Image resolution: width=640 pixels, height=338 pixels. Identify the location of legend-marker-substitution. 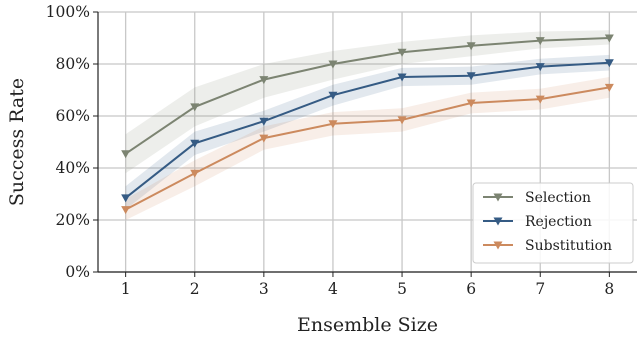
(498, 245).